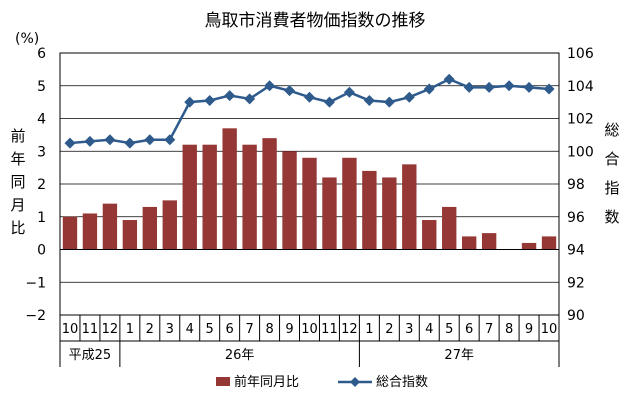 The width and height of the screenshot is (630, 400). What do you see at coordinates (611, 130) in the screenshot?
I see `right-axis-title-char: 総` at bounding box center [611, 130].